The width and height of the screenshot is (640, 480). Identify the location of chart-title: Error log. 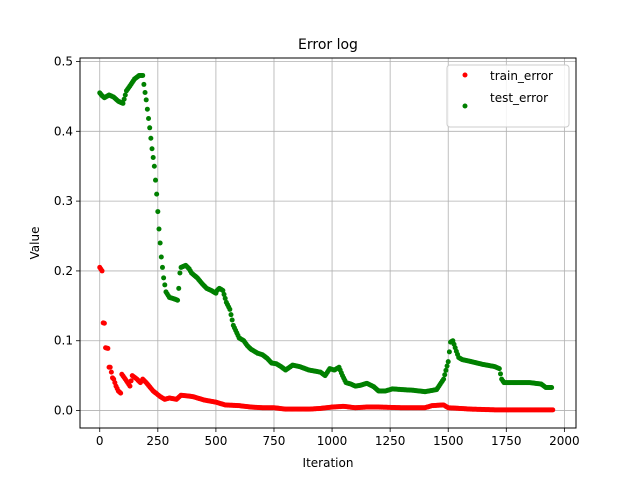
(328, 45).